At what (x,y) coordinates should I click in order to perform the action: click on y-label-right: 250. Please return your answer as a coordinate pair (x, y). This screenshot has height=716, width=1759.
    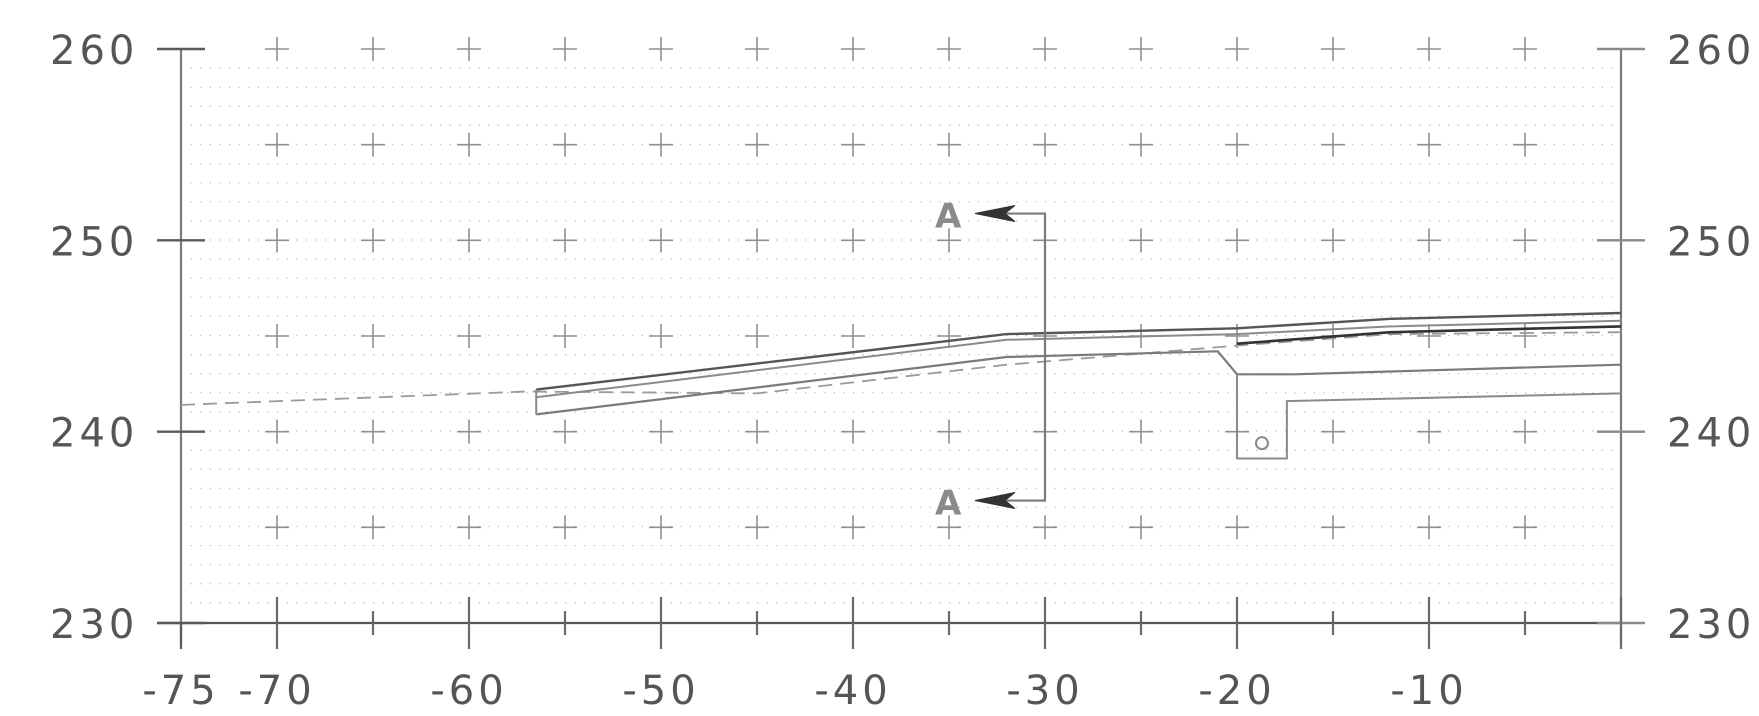
    Looking at the image, I should click on (1711, 242).